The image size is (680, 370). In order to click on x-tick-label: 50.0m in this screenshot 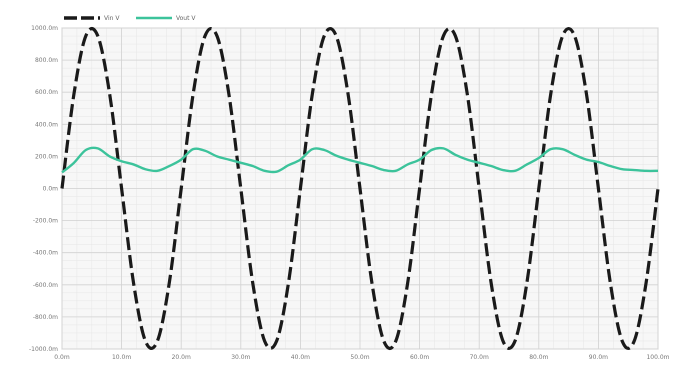, I will do `click(359, 357)`.